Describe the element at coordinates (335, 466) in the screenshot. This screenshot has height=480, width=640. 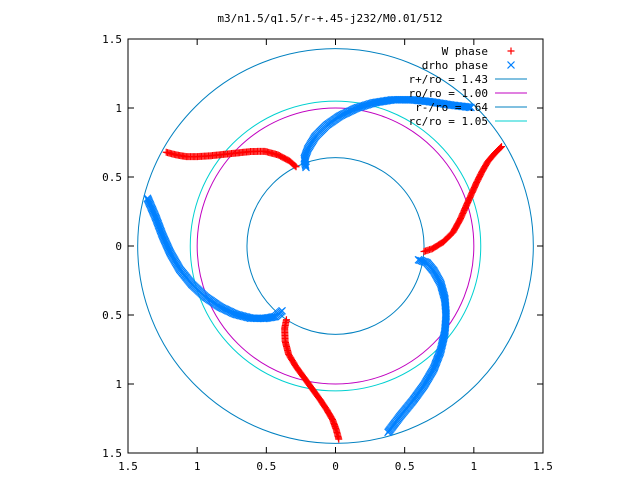
I see `x-tick-label: 0` at that location.